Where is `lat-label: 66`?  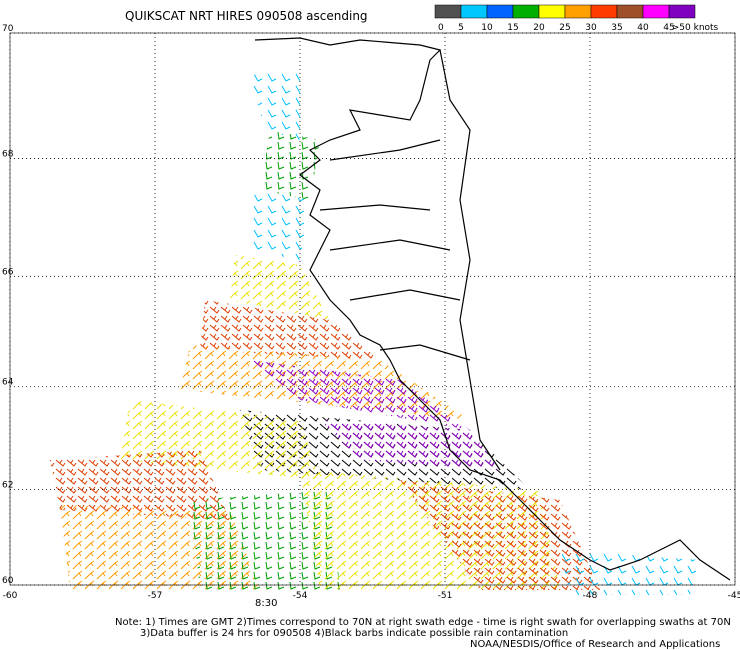 lat-label: 66 is located at coordinates (8, 272).